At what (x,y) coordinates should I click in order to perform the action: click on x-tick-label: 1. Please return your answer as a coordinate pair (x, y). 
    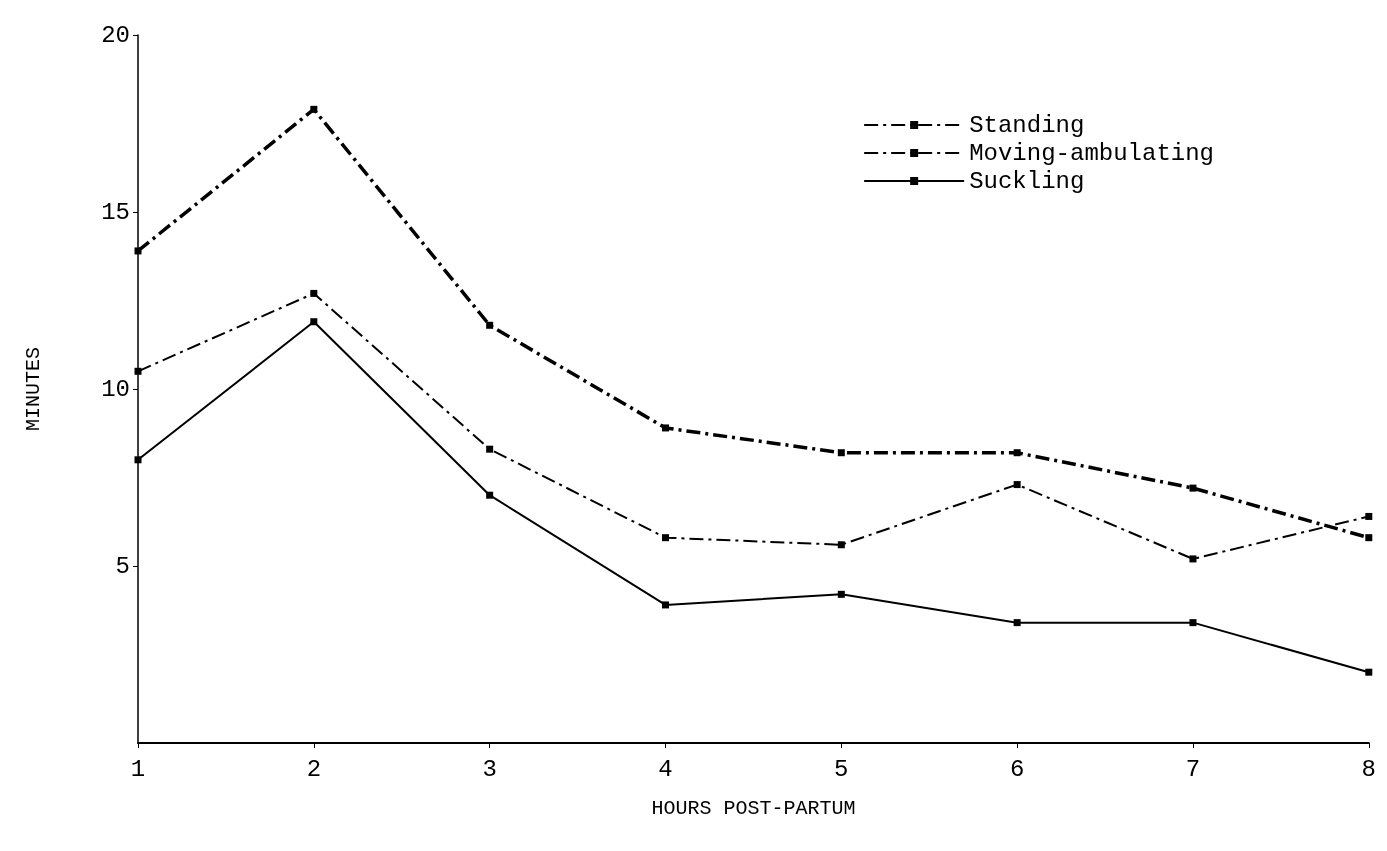
    Looking at the image, I should click on (138, 769).